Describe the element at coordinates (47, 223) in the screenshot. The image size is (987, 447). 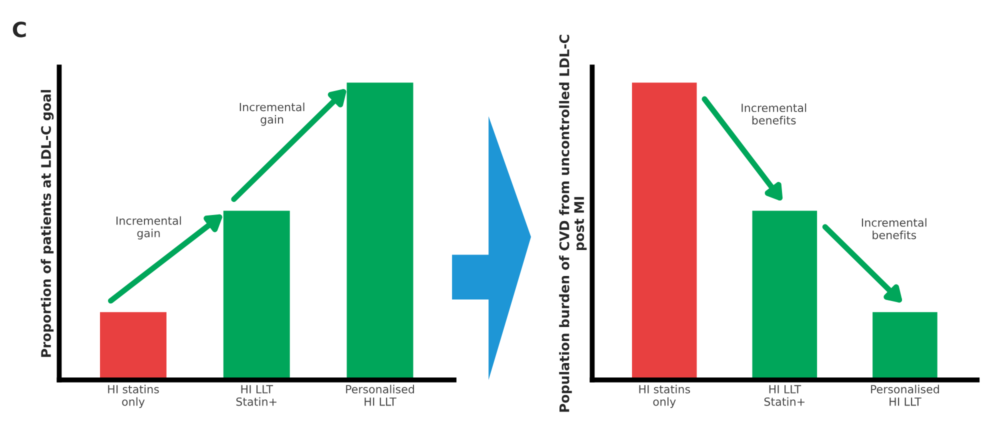
I see `y-axis-title: Proportion of patients at LDL-C goal` at that location.